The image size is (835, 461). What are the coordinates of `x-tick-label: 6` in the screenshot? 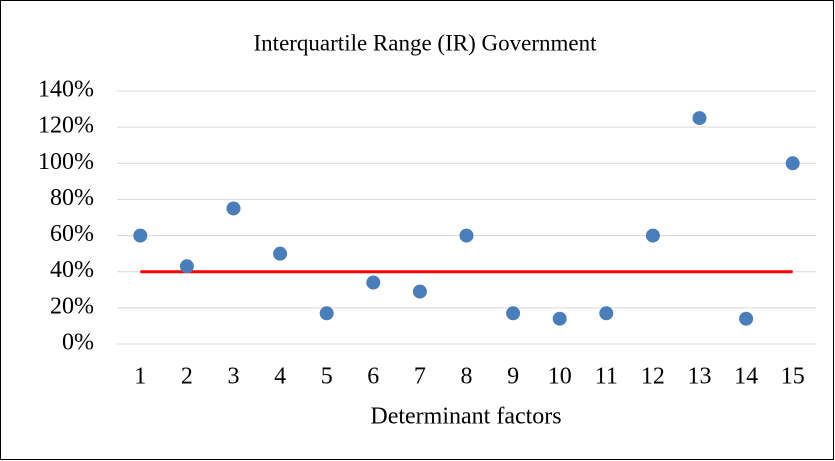 It's located at (373, 377).